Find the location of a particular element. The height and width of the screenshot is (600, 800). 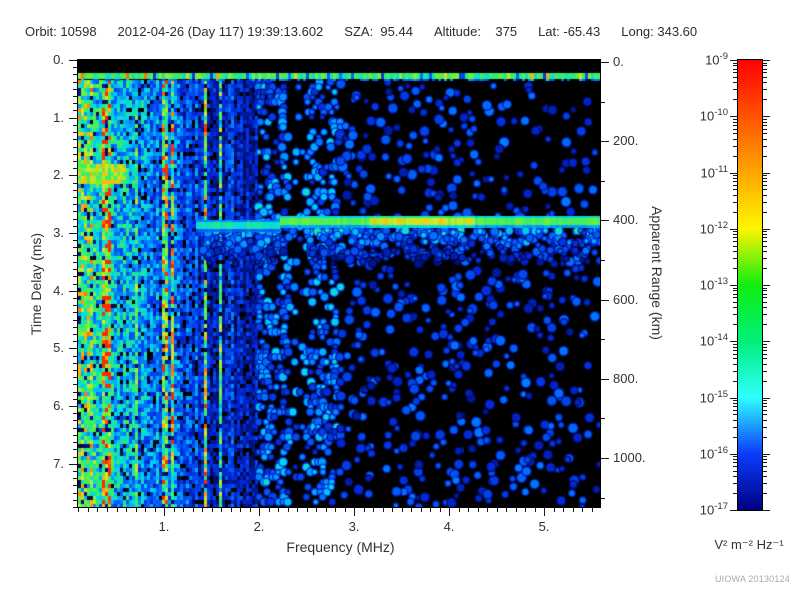

y2-axis-tick-label: 1000. is located at coordinates (629, 457).